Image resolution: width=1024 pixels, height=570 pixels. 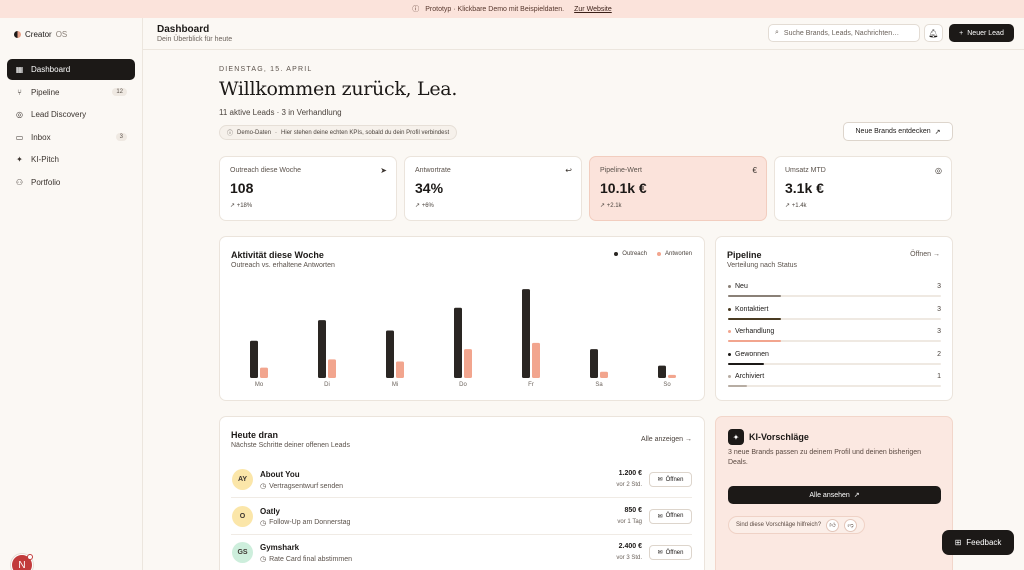 What do you see at coordinates (623, 188) in the screenshot?
I see `kpi-value: 10.1k €` at bounding box center [623, 188].